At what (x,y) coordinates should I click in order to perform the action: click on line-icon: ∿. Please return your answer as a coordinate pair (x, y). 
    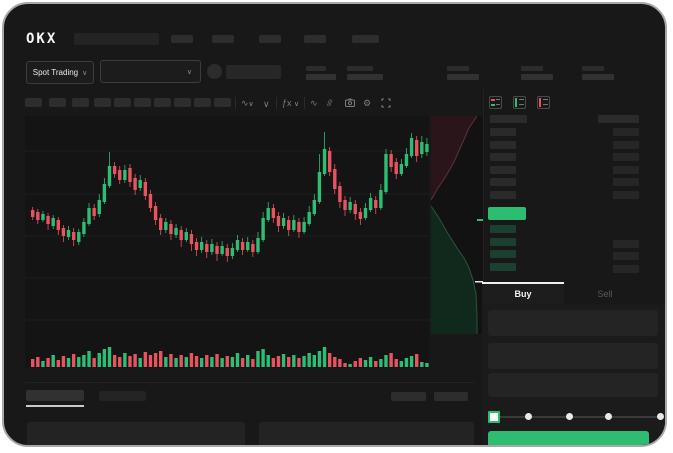
    Looking at the image, I should click on (314, 103).